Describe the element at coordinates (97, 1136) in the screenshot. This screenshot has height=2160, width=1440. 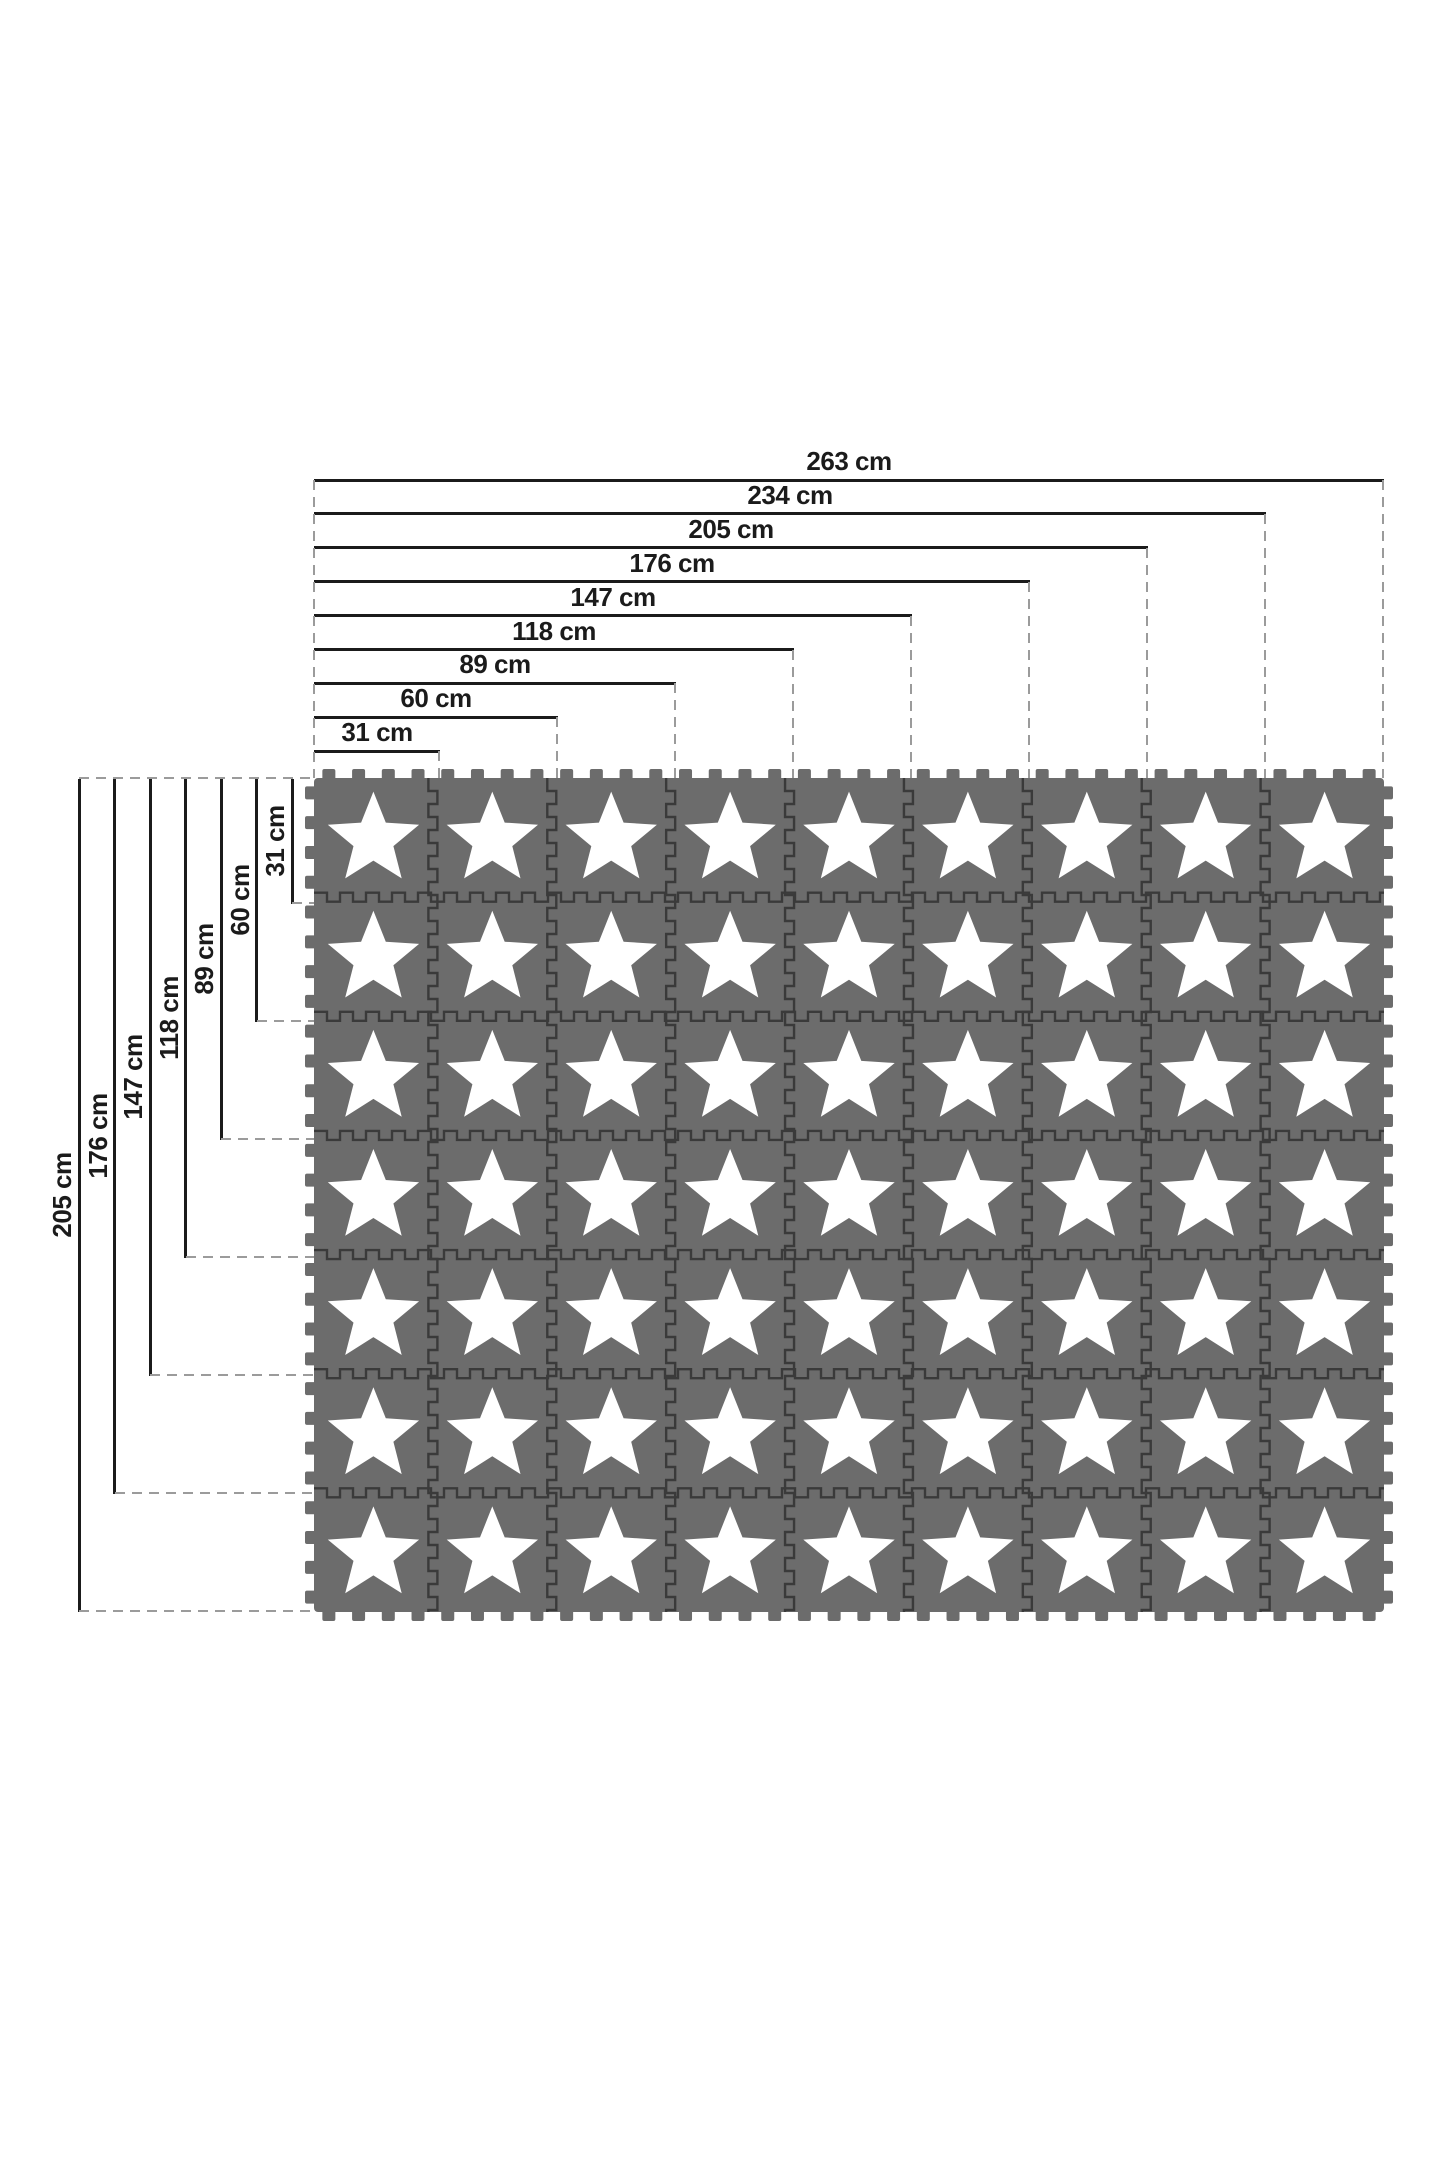
I see `dimension-label: 176 cm` at that location.